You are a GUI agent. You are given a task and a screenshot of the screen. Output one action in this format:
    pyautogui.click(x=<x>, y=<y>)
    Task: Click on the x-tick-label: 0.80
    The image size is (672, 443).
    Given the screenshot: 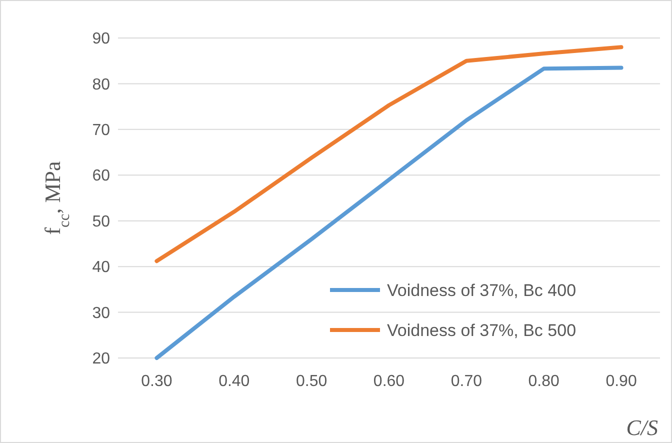 What is the action you would take?
    pyautogui.click(x=544, y=381)
    